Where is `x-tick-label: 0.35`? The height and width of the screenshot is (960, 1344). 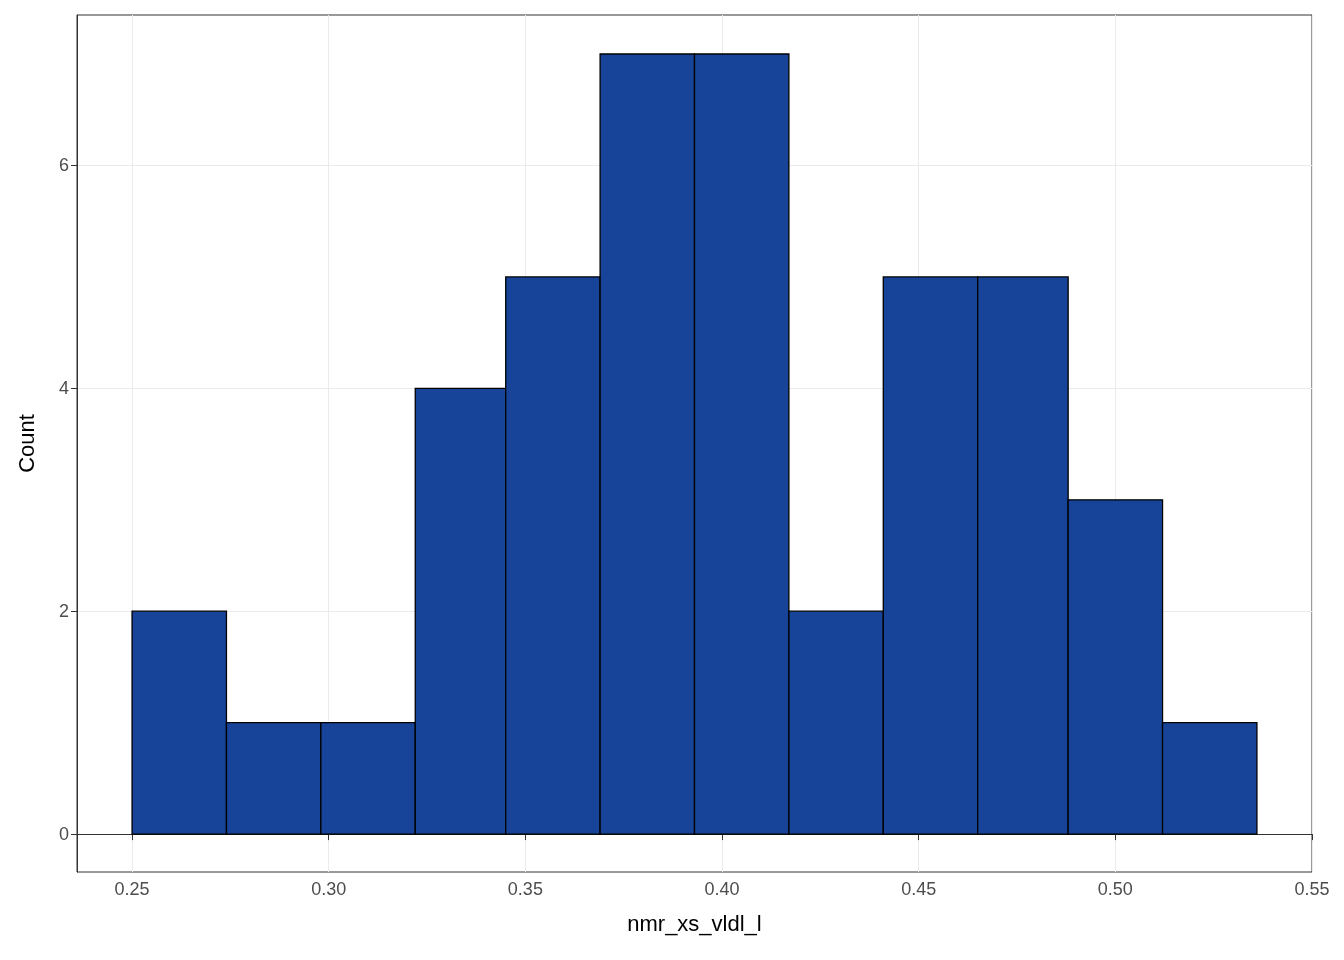
x-tick-label: 0.35 is located at coordinates (525, 889).